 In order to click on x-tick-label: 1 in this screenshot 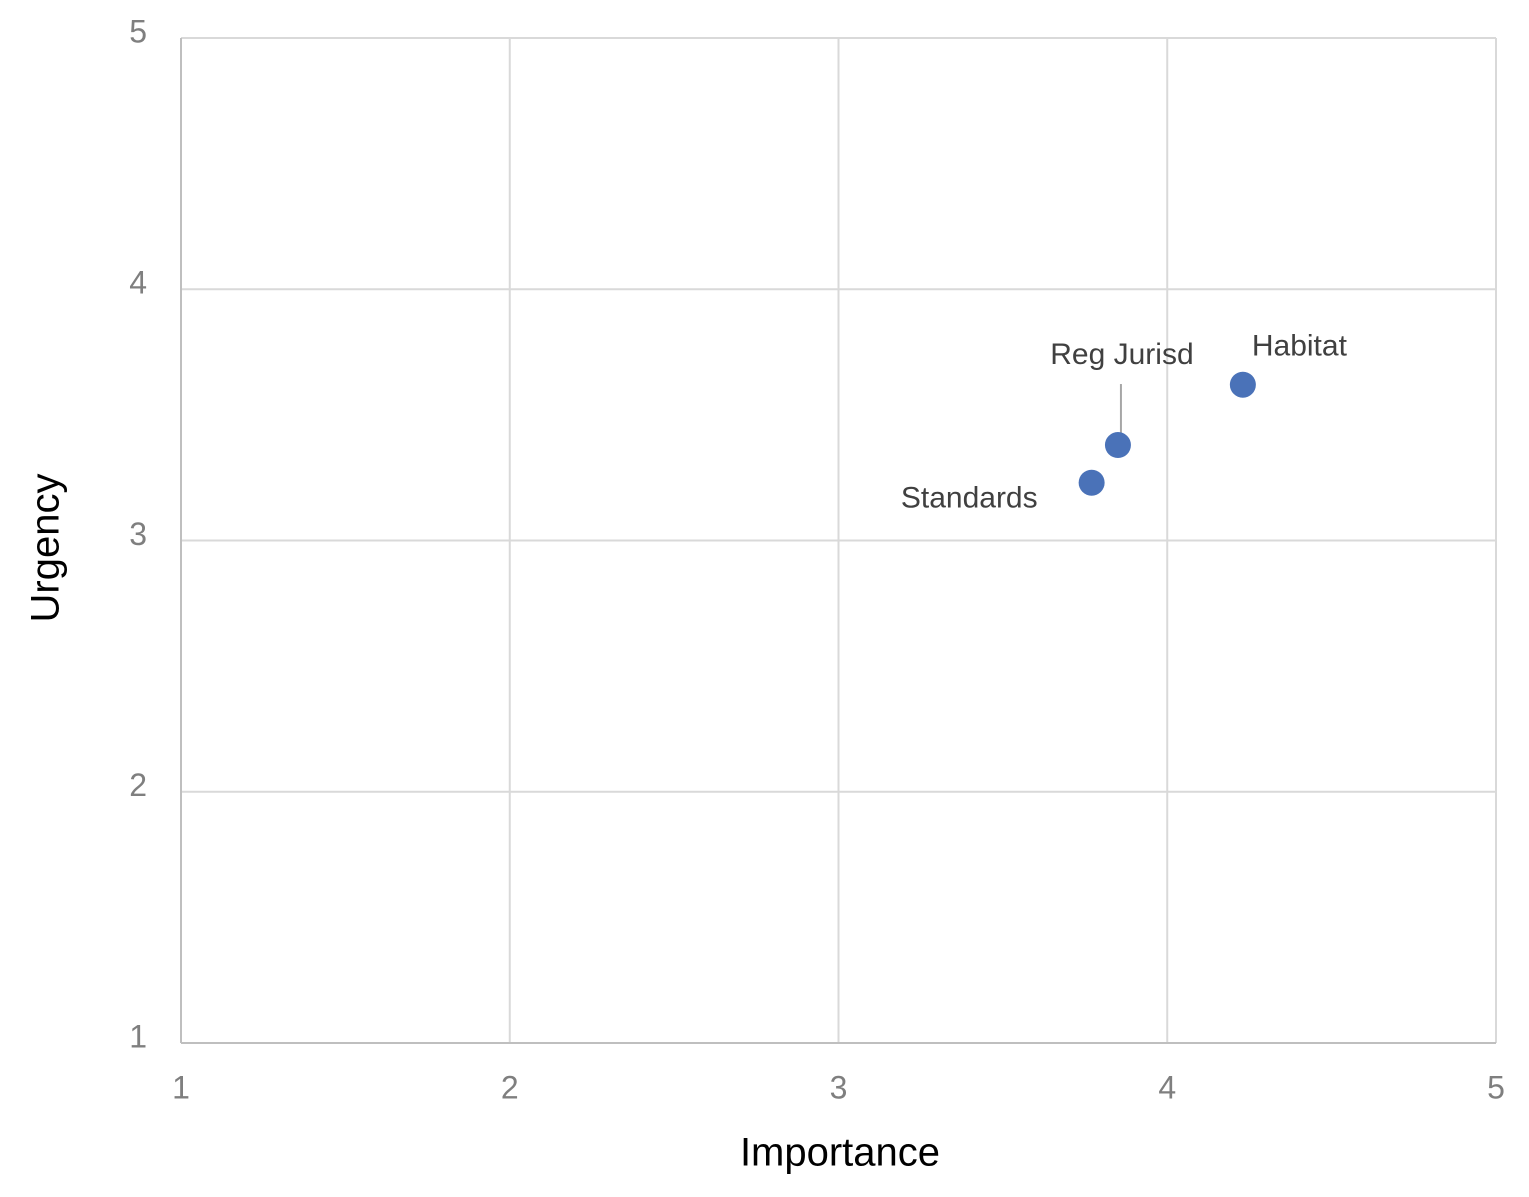, I will do `click(181, 1087)`.